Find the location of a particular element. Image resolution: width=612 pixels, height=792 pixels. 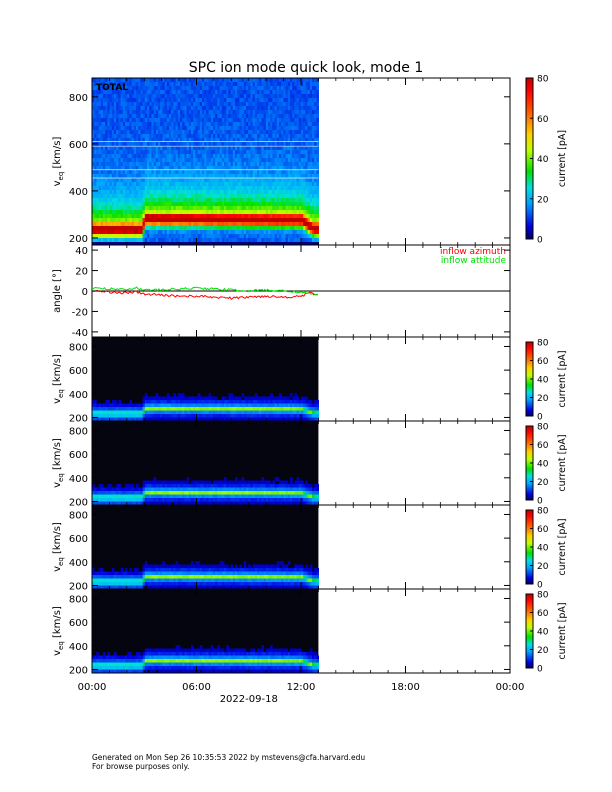

heatmap-panel-1-colorbar-tick-label: 20 is located at coordinates (543, 200).